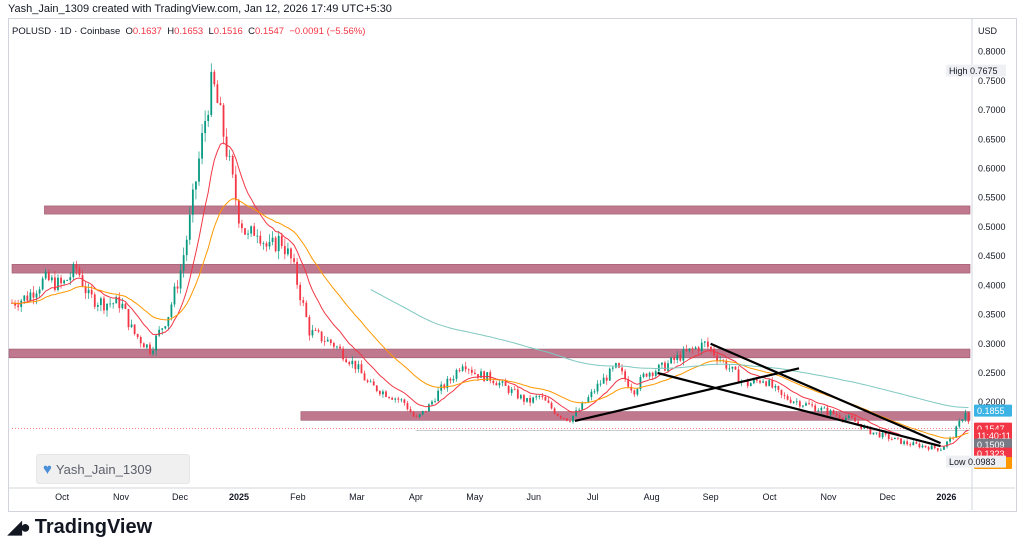 The width and height of the screenshot is (1024, 551). I want to click on x-tick-label: 2026, so click(946, 497).